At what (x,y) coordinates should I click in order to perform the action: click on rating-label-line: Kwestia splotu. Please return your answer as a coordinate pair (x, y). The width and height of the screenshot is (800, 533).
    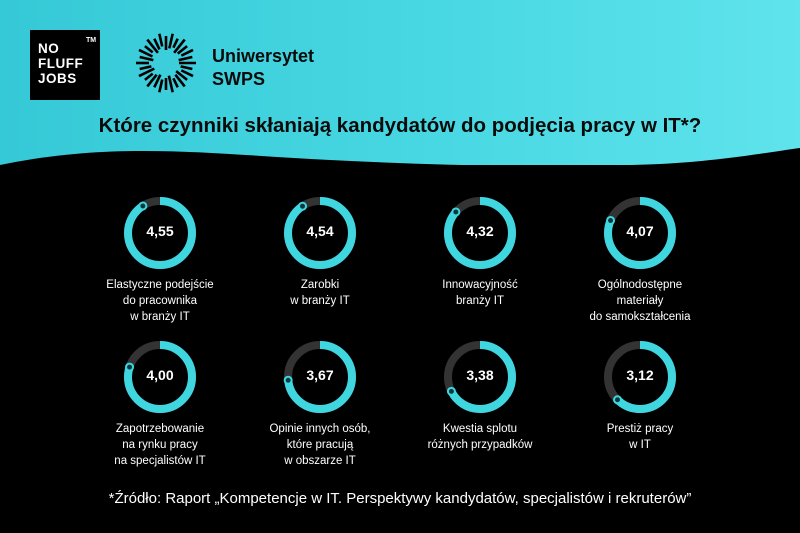
    Looking at the image, I should click on (480, 429).